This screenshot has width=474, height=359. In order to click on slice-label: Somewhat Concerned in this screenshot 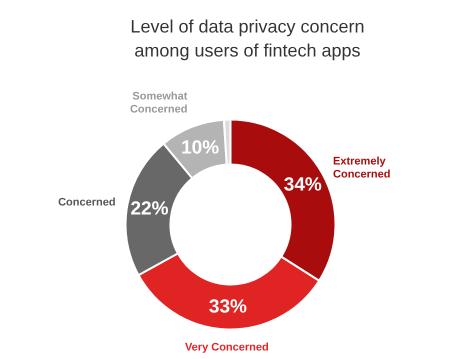, I will do `click(159, 103)`.